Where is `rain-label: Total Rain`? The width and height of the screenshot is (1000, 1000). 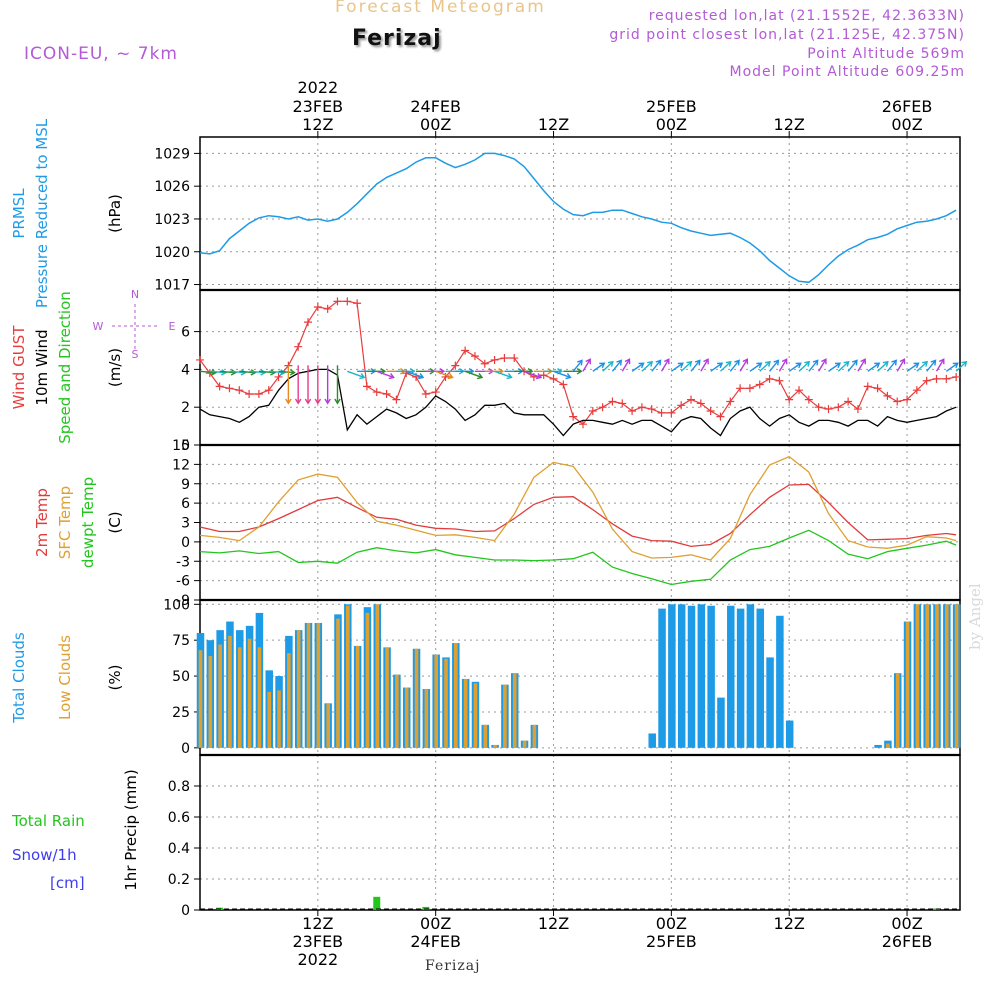
rain-label: Total Rain is located at coordinates (48, 821).